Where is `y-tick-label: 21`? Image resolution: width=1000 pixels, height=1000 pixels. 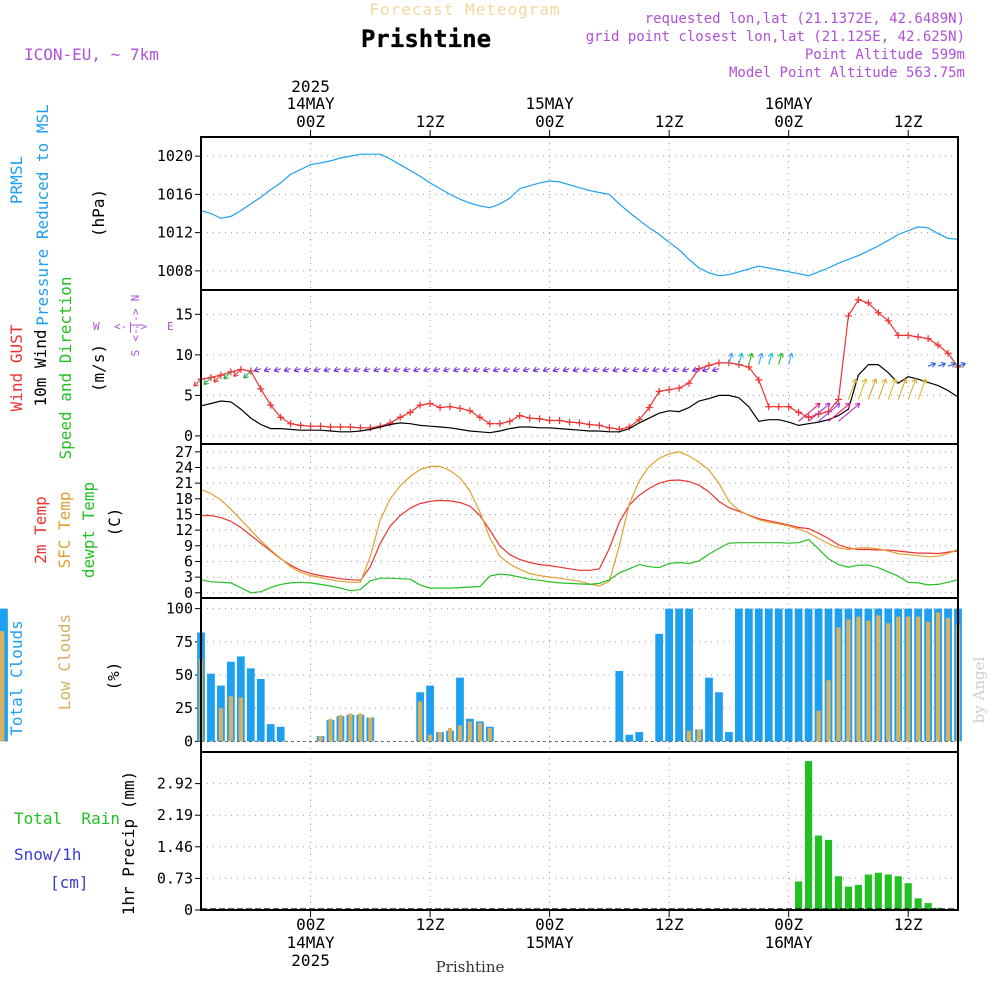 y-tick-label: 21 is located at coordinates (184, 483).